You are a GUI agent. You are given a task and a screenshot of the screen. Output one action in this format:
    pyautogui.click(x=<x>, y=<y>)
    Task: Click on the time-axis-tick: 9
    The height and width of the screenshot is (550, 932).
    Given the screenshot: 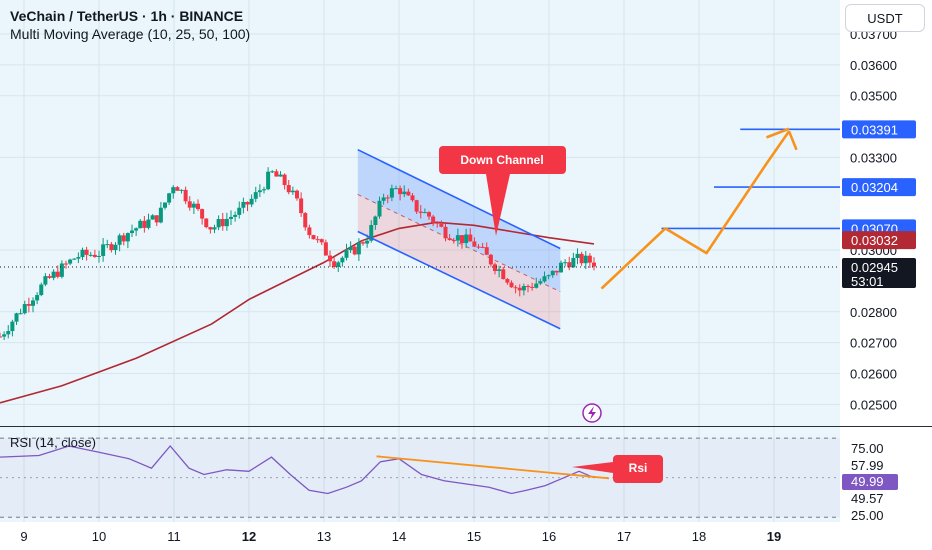 What is the action you would take?
    pyautogui.click(x=23, y=536)
    